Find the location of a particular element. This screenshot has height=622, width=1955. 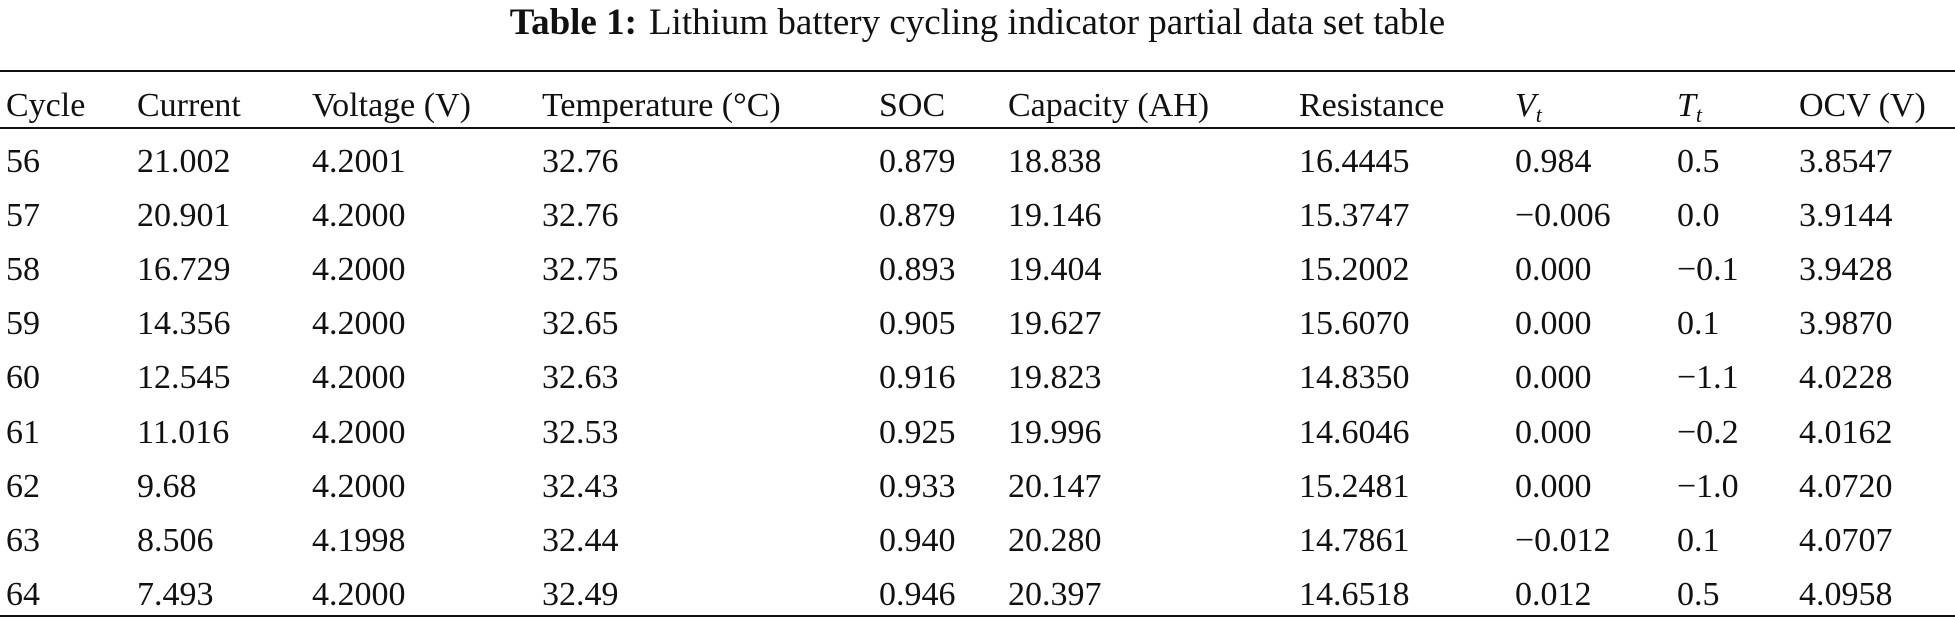

column-header: SOC is located at coordinates (912, 105).